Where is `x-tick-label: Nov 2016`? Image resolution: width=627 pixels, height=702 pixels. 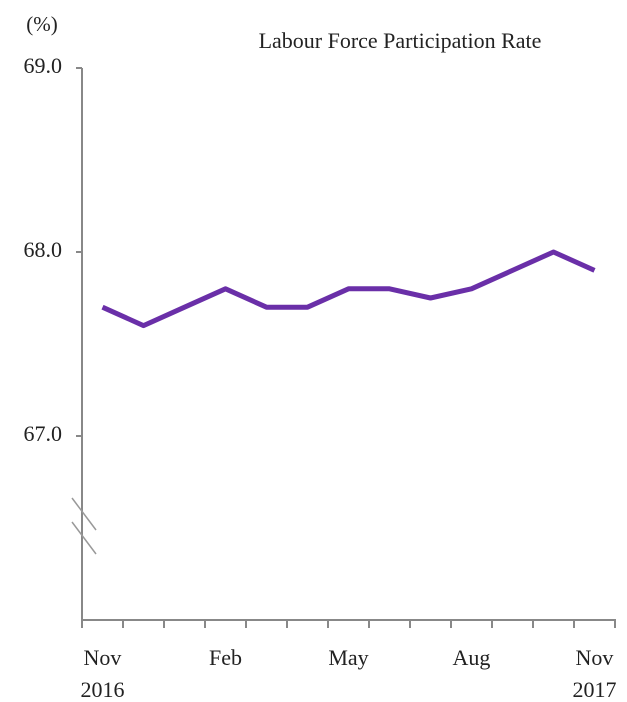 x-tick-label: Nov 2016 is located at coordinates (102, 673).